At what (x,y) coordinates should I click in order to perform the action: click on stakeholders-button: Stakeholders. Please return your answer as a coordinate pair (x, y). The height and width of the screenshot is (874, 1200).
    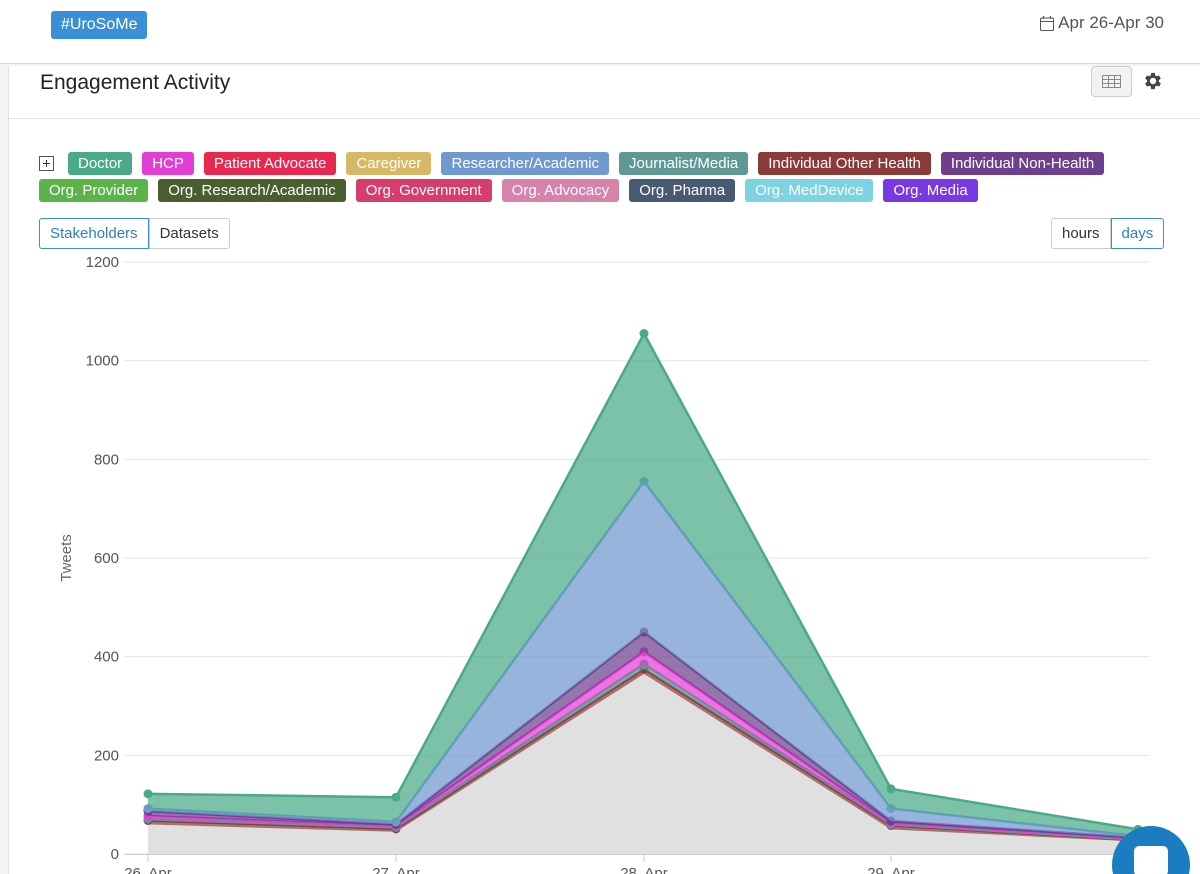
    Looking at the image, I should click on (94, 233).